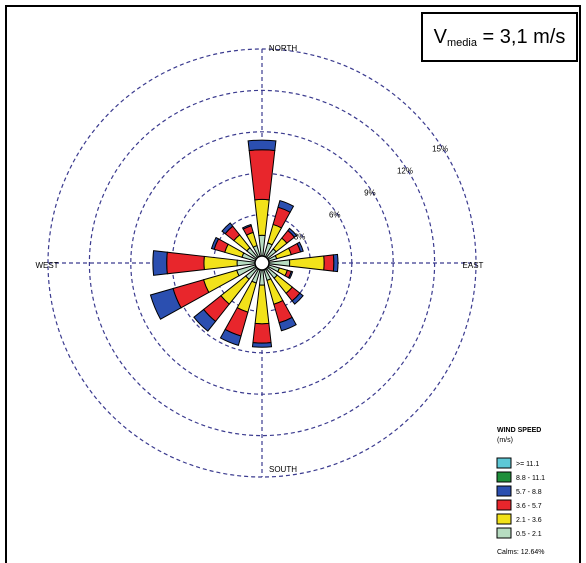  I want to click on ring-label-4: 12%, so click(405, 171).